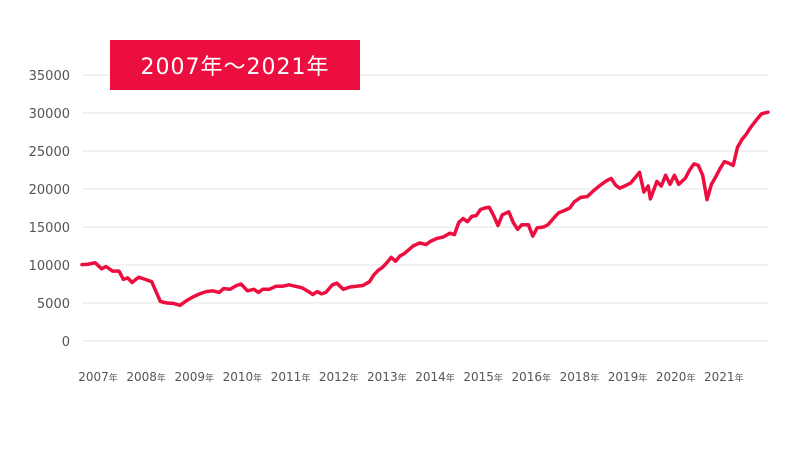  I want to click on x-tick-label: 2008年, so click(146, 377).